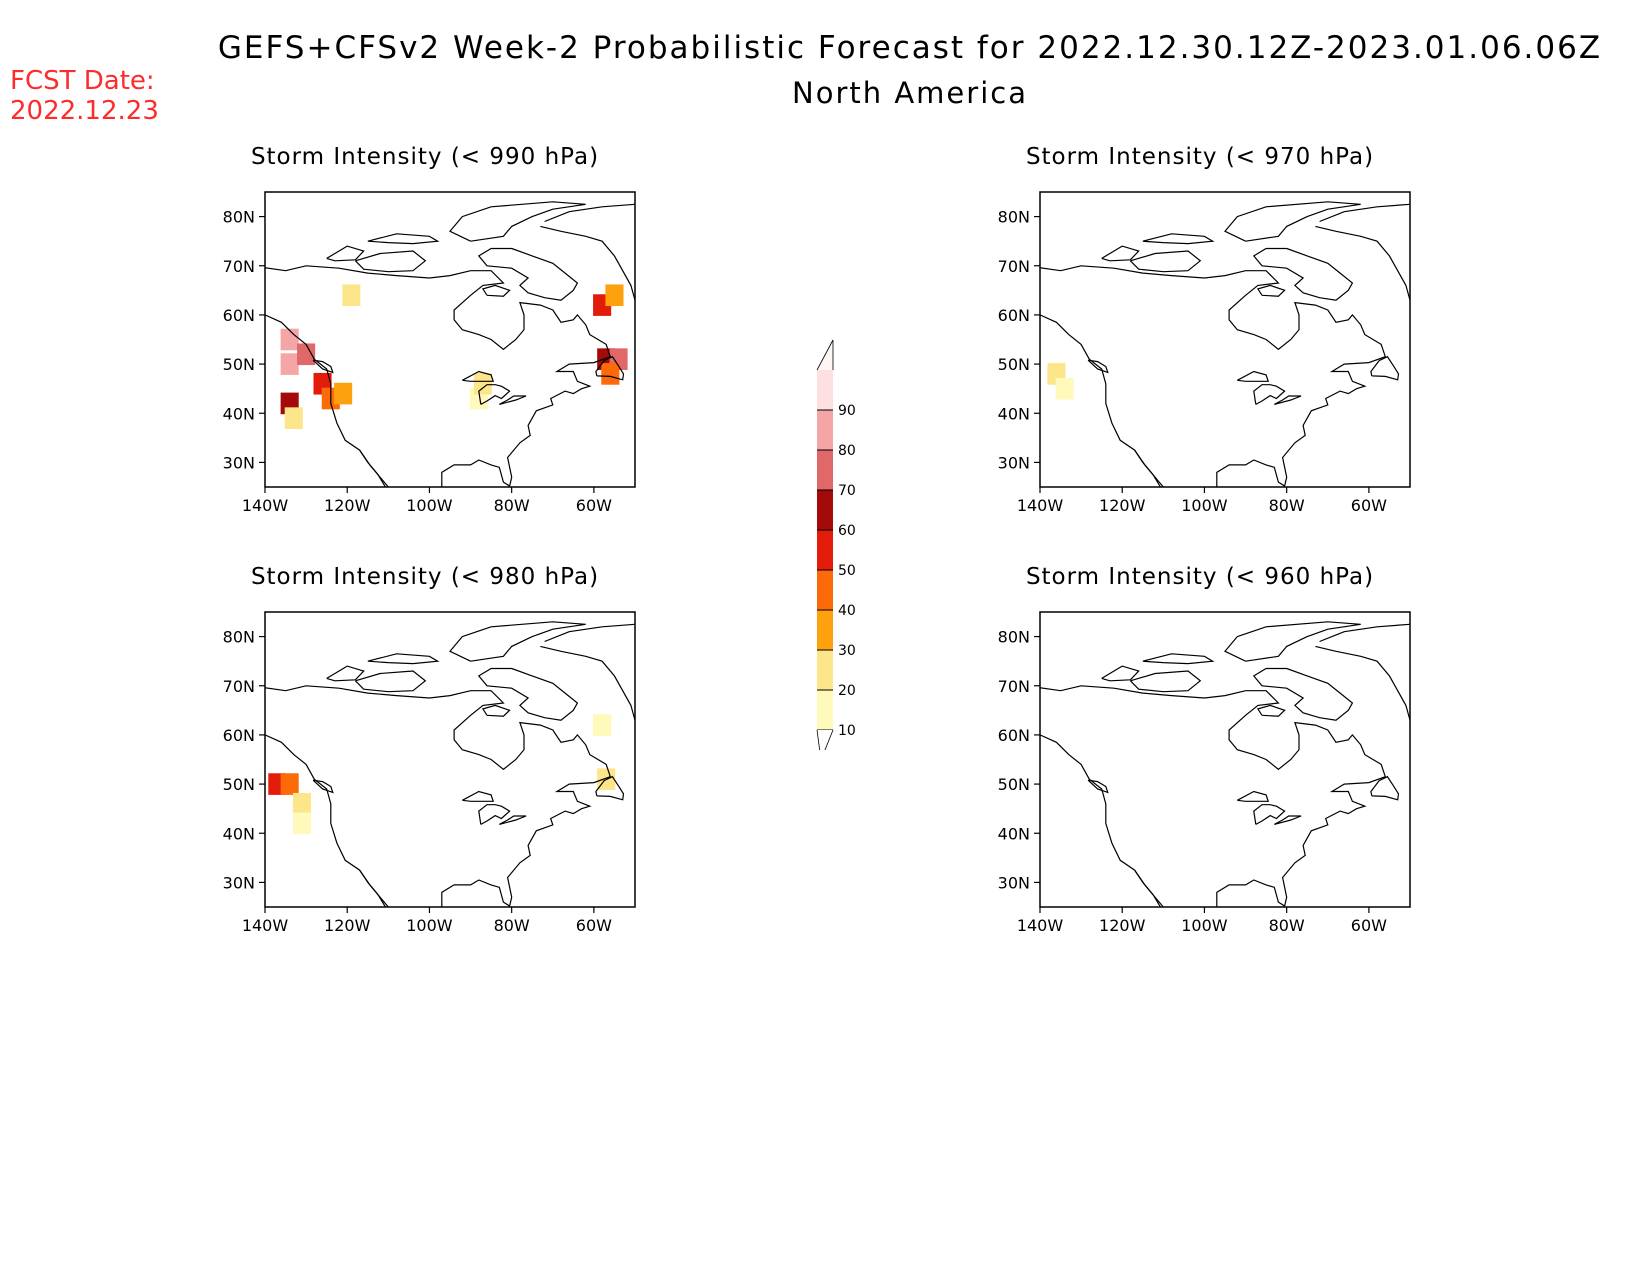 The image size is (1650, 1275). What do you see at coordinates (84, 111) in the screenshot?
I see `forecast-date-value: 2022.12.23` at bounding box center [84, 111].